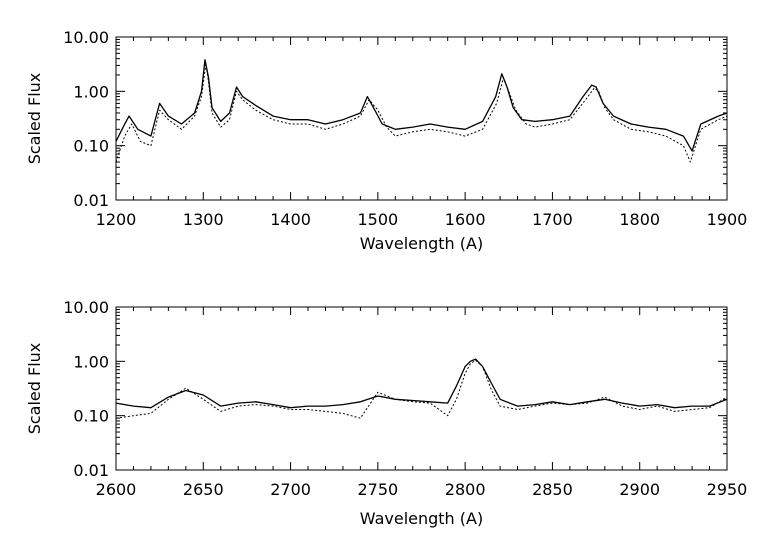  I want to click on bottom-x-tick-label: 2850, so click(552, 489).